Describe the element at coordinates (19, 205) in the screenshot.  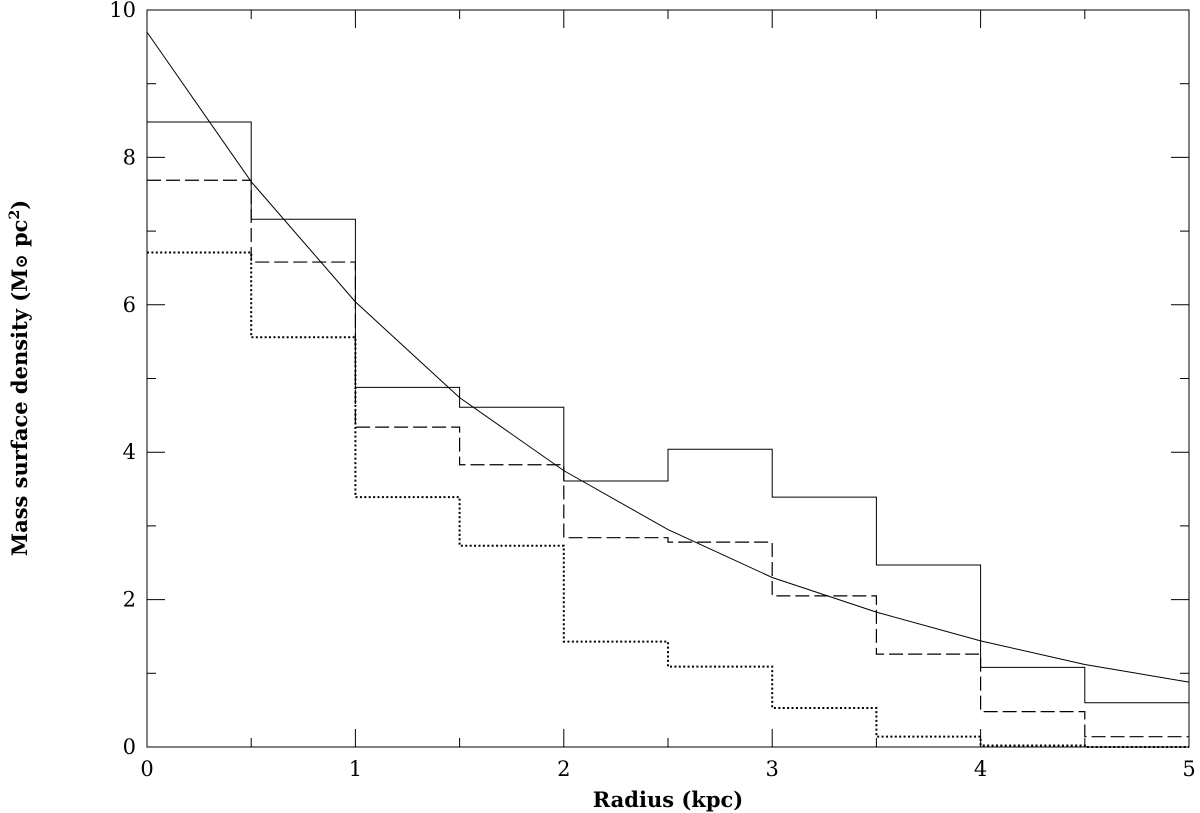
I see `y-axis-title-close: )` at that location.